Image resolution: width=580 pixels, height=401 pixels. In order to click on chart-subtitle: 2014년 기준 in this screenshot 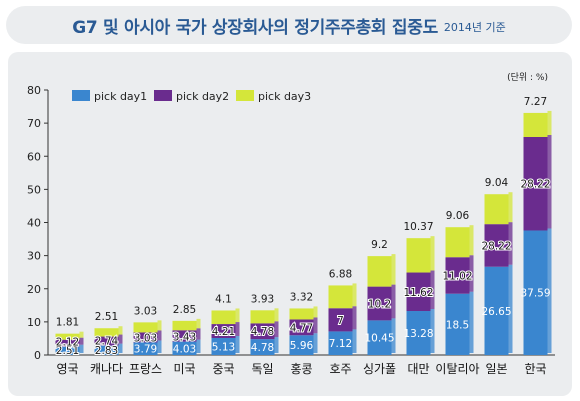, I will do `click(474, 27)`.